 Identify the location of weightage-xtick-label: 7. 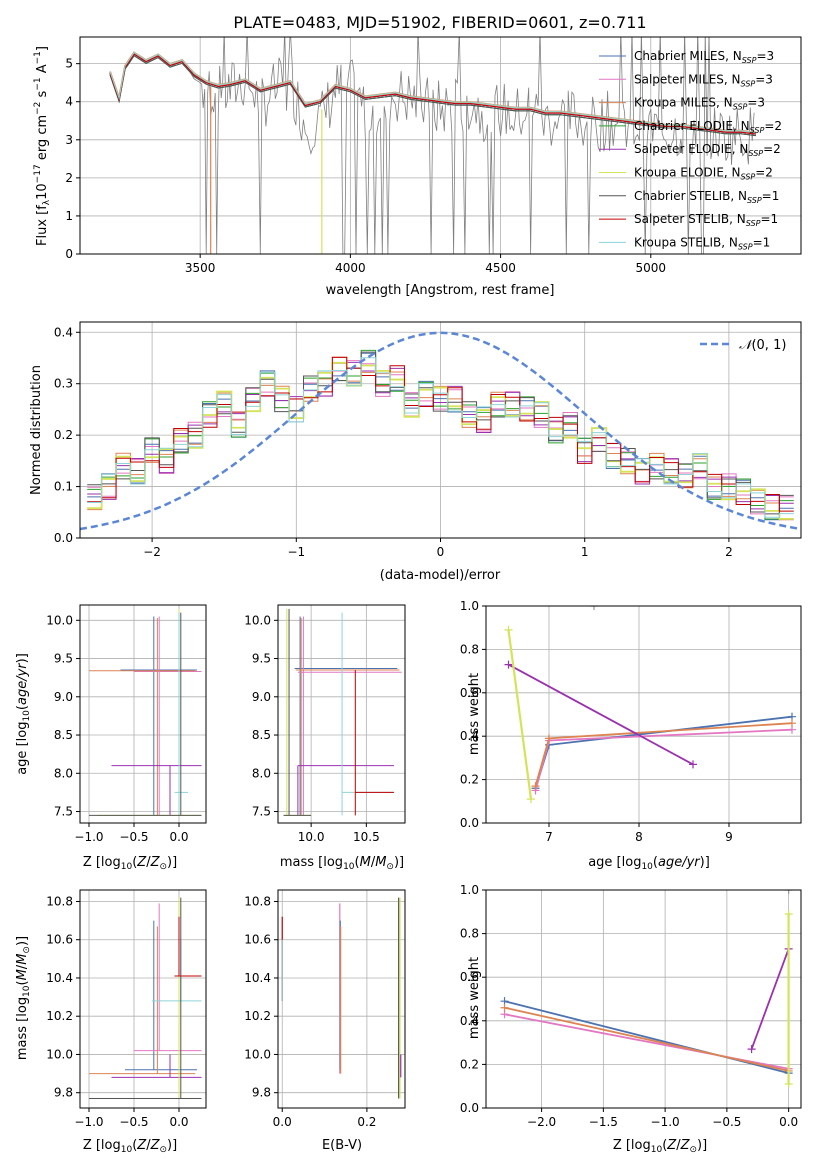
(549, 837).